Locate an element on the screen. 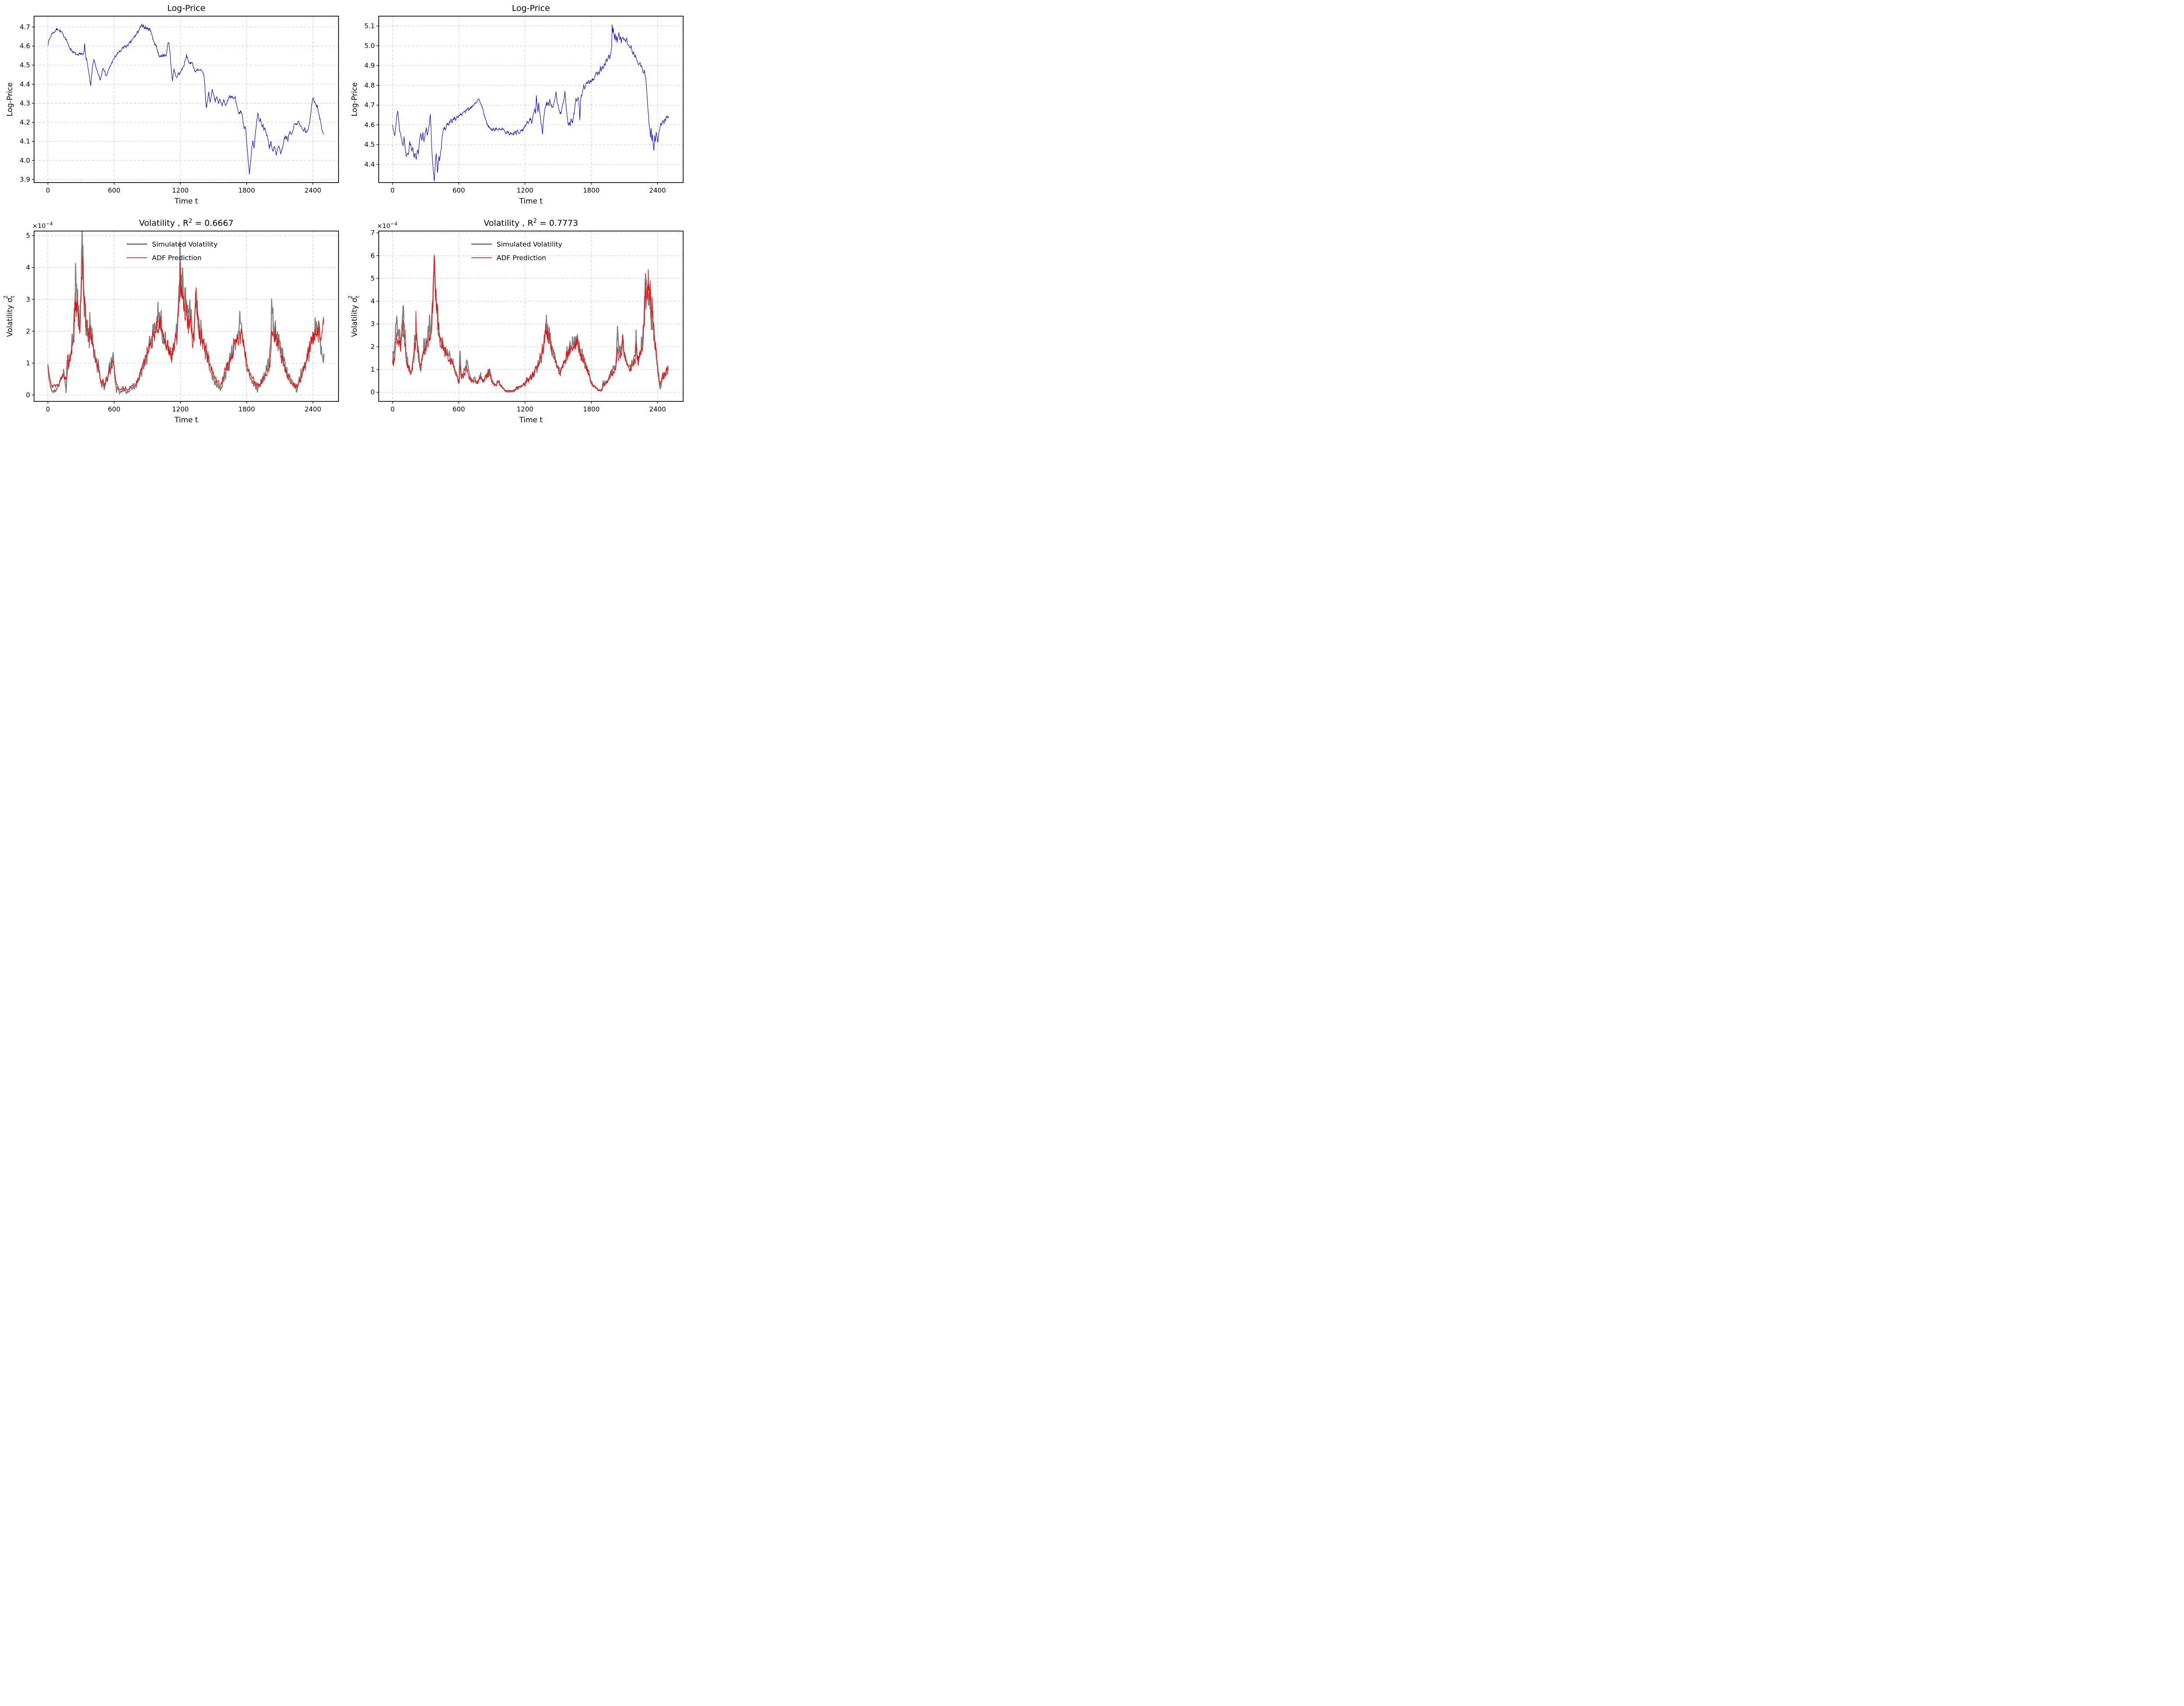 This screenshot has width=2184, height=1706. series-line-simulated-volatility is located at coordinates (186, 313).